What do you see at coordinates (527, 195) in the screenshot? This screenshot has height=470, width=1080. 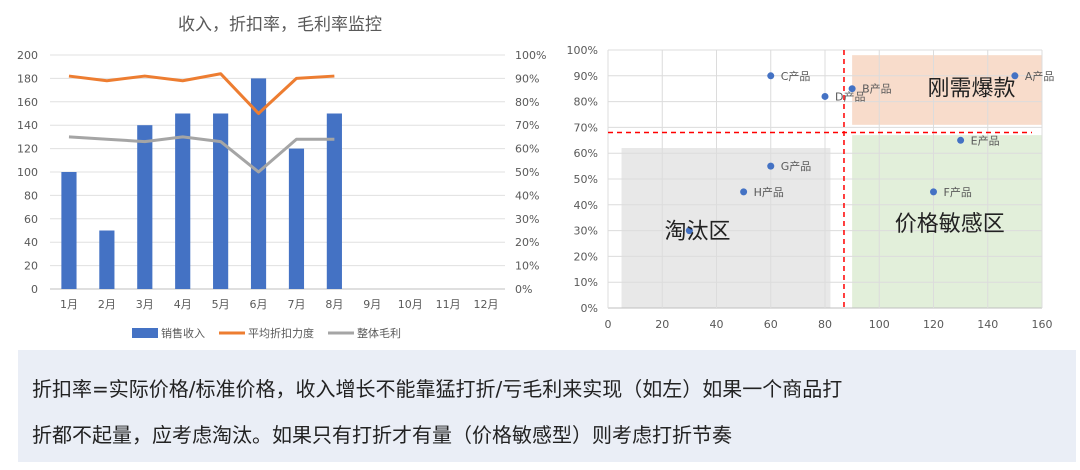 I see `y-right-tick-label: 40%` at bounding box center [527, 195].